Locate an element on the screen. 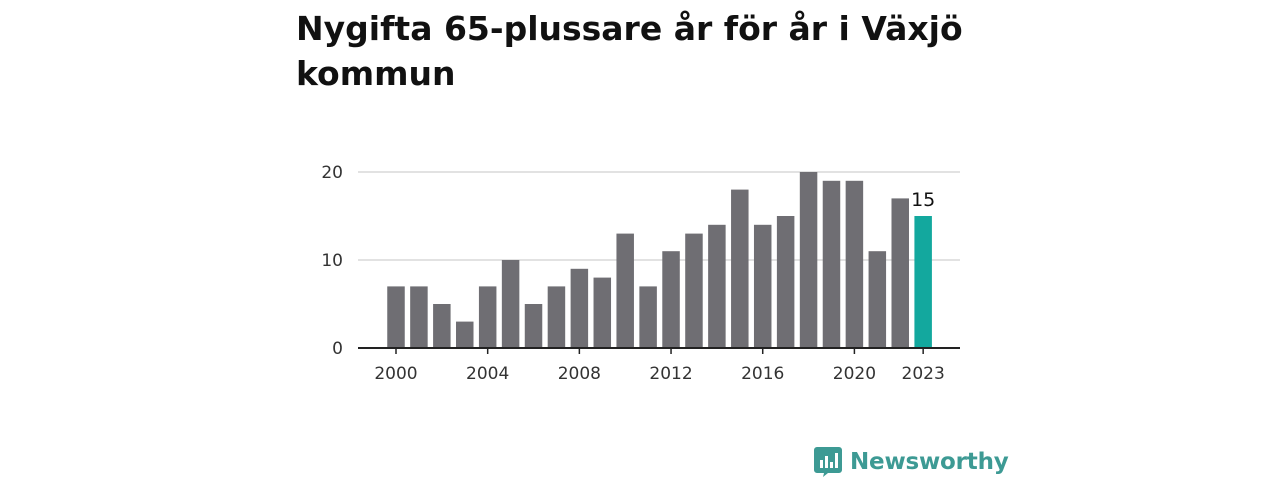  y-tick-label-10: 10 is located at coordinates (332, 261).